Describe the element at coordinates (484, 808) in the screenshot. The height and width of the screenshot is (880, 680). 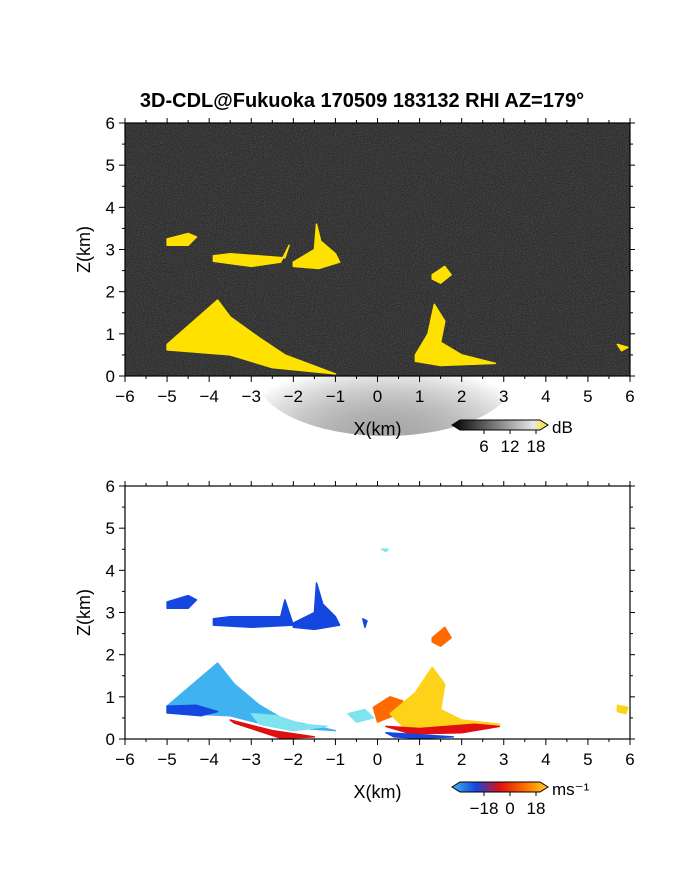
I see `colorbar-tick-label: −18` at that location.